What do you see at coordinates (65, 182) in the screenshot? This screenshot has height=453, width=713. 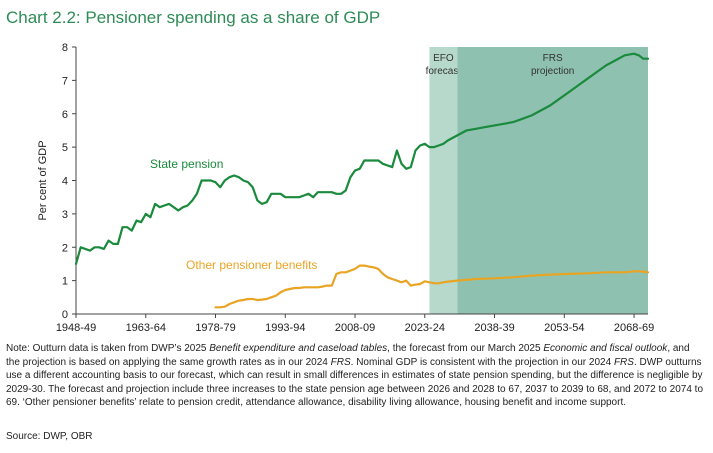 I see `y-tick-label-4: 4` at bounding box center [65, 182].